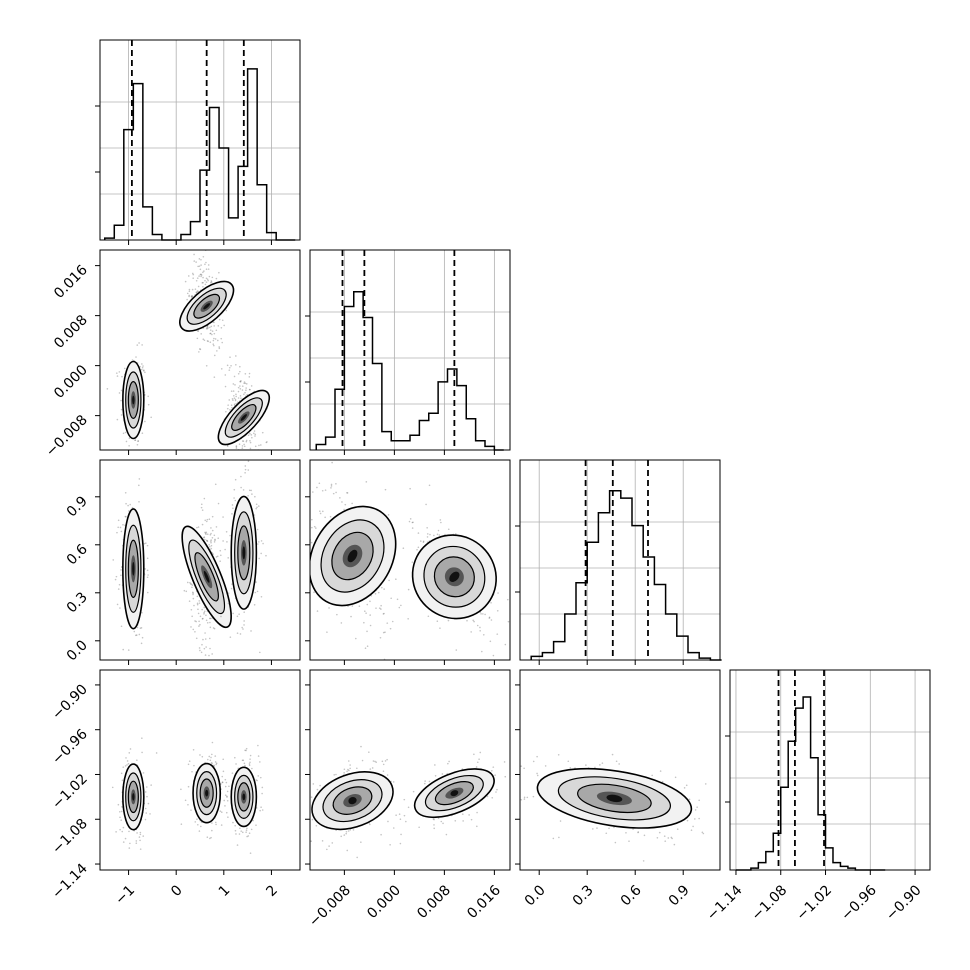 The image size is (970, 970). What do you see at coordinates (725, 903) in the screenshot?
I see `x-tick-label: −1.14` at bounding box center [725, 903].